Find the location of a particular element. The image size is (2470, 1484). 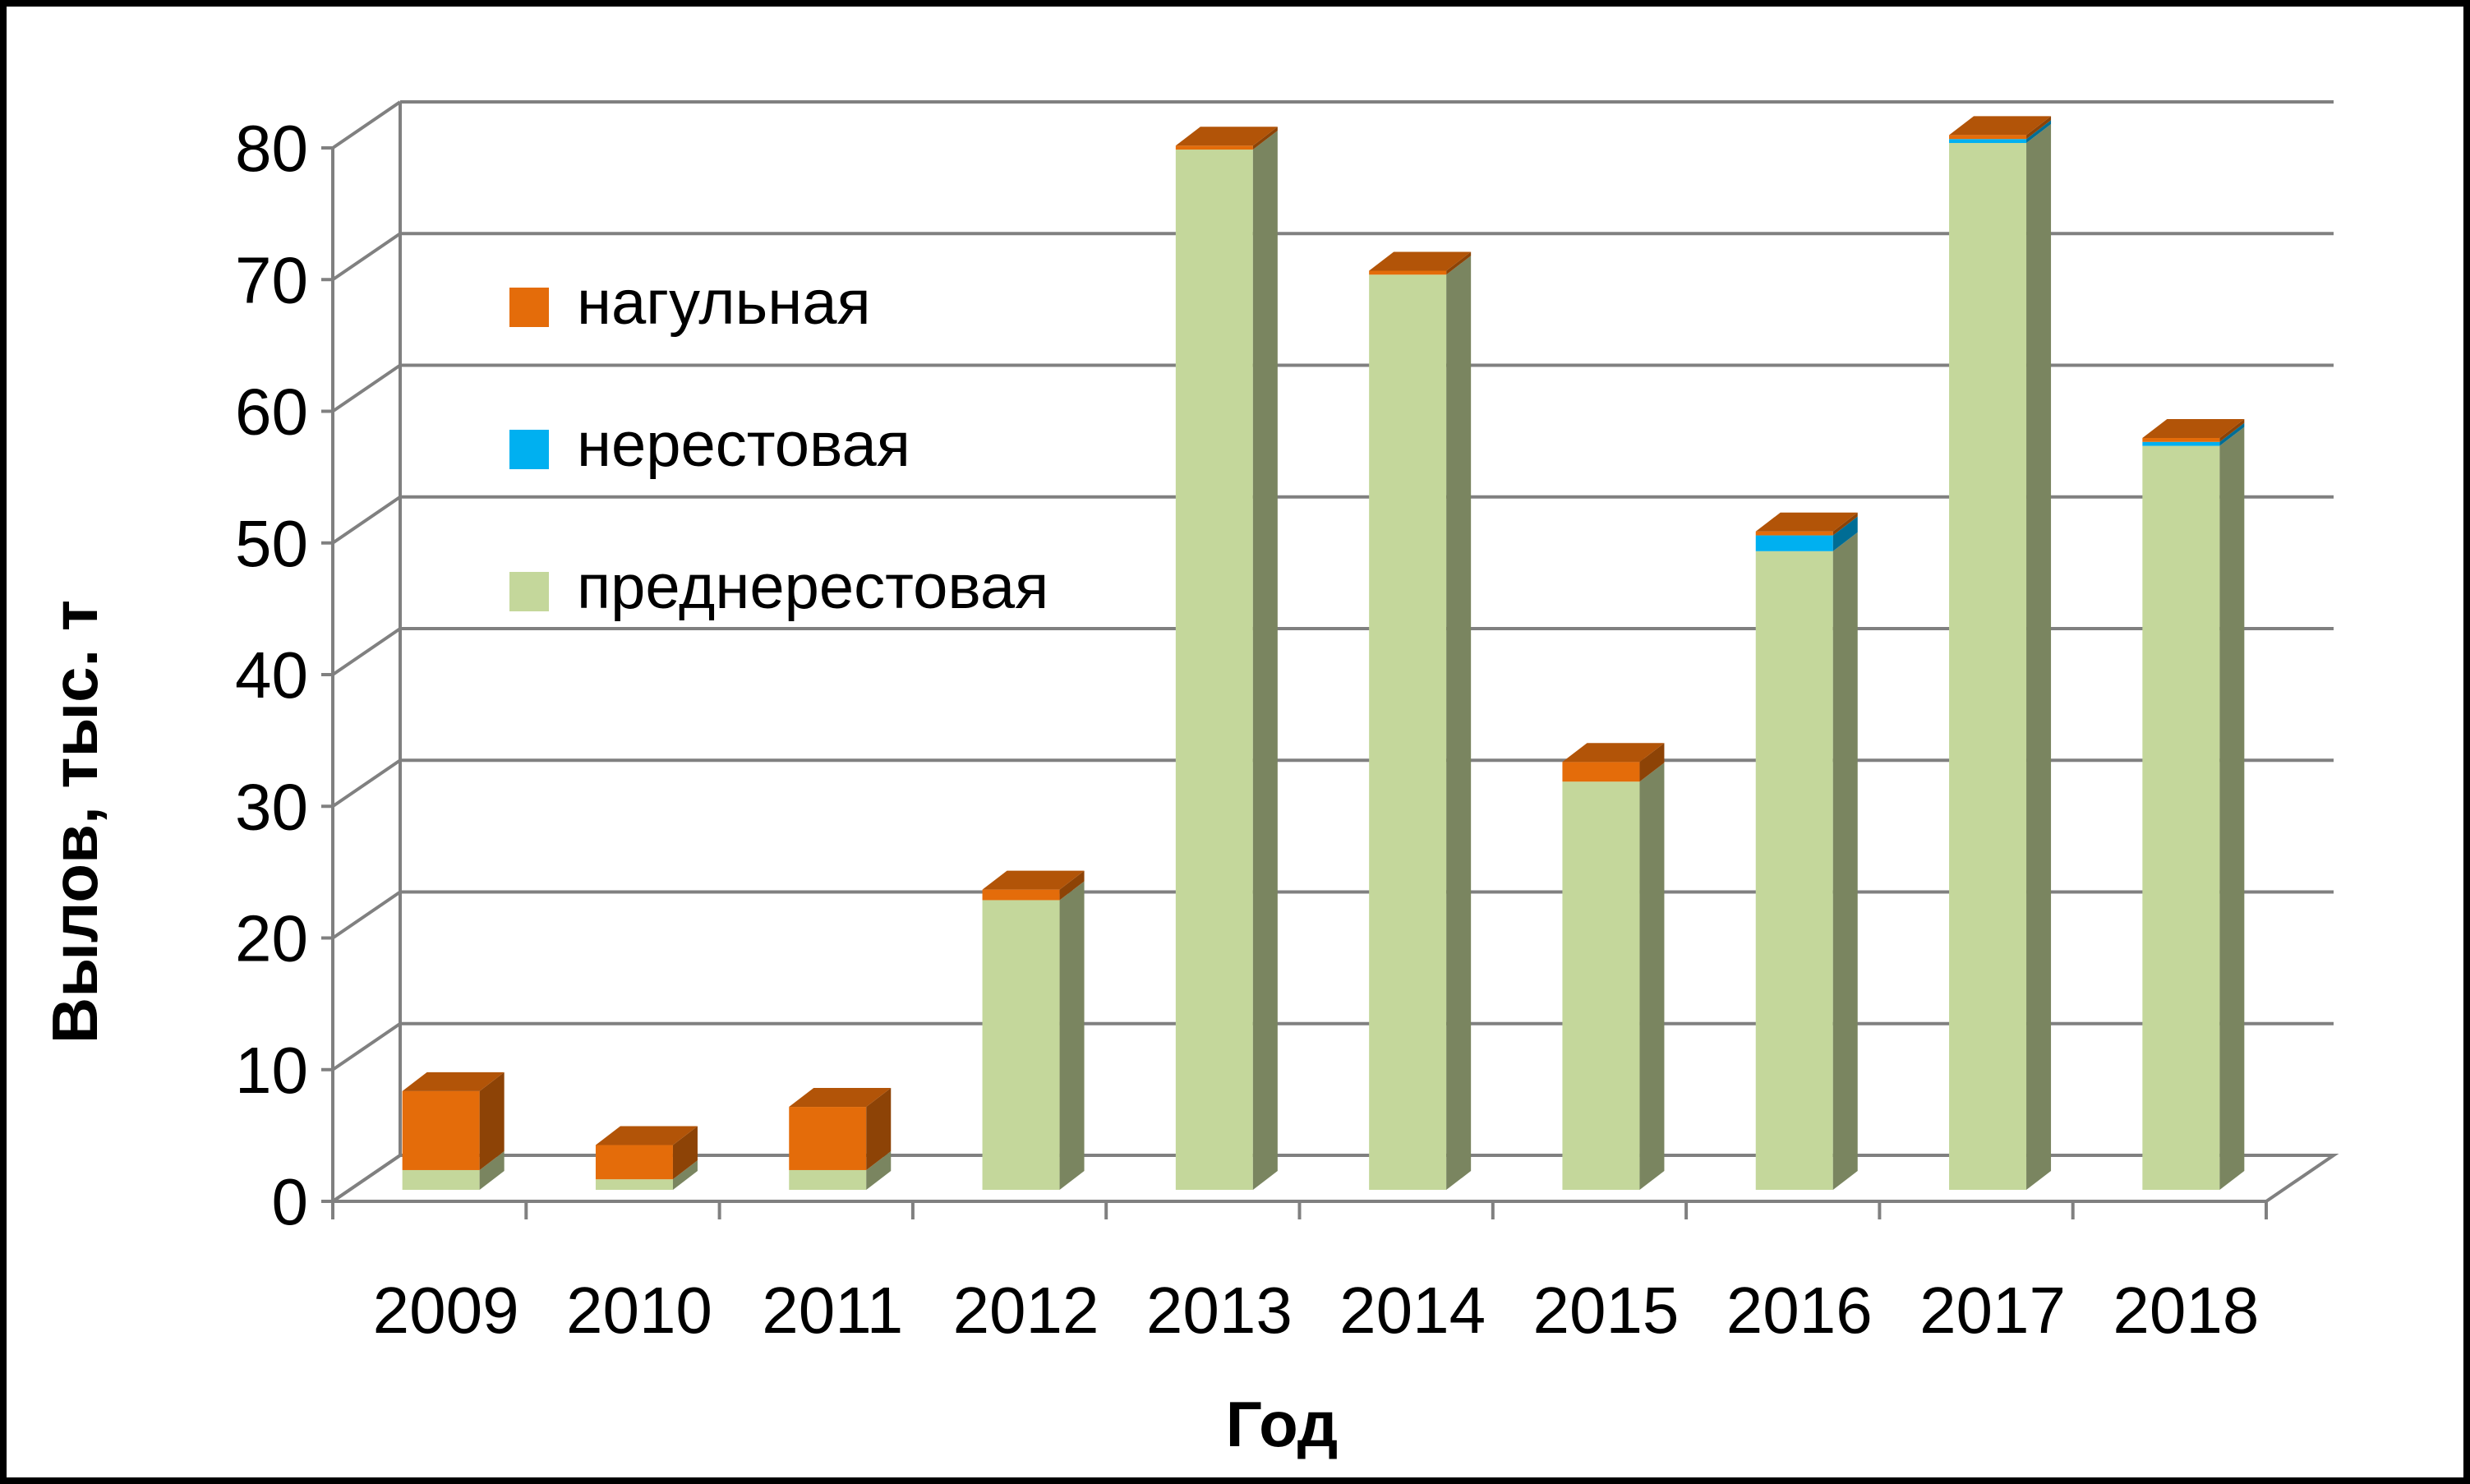

legend-label: нагульная is located at coordinates (724, 303).